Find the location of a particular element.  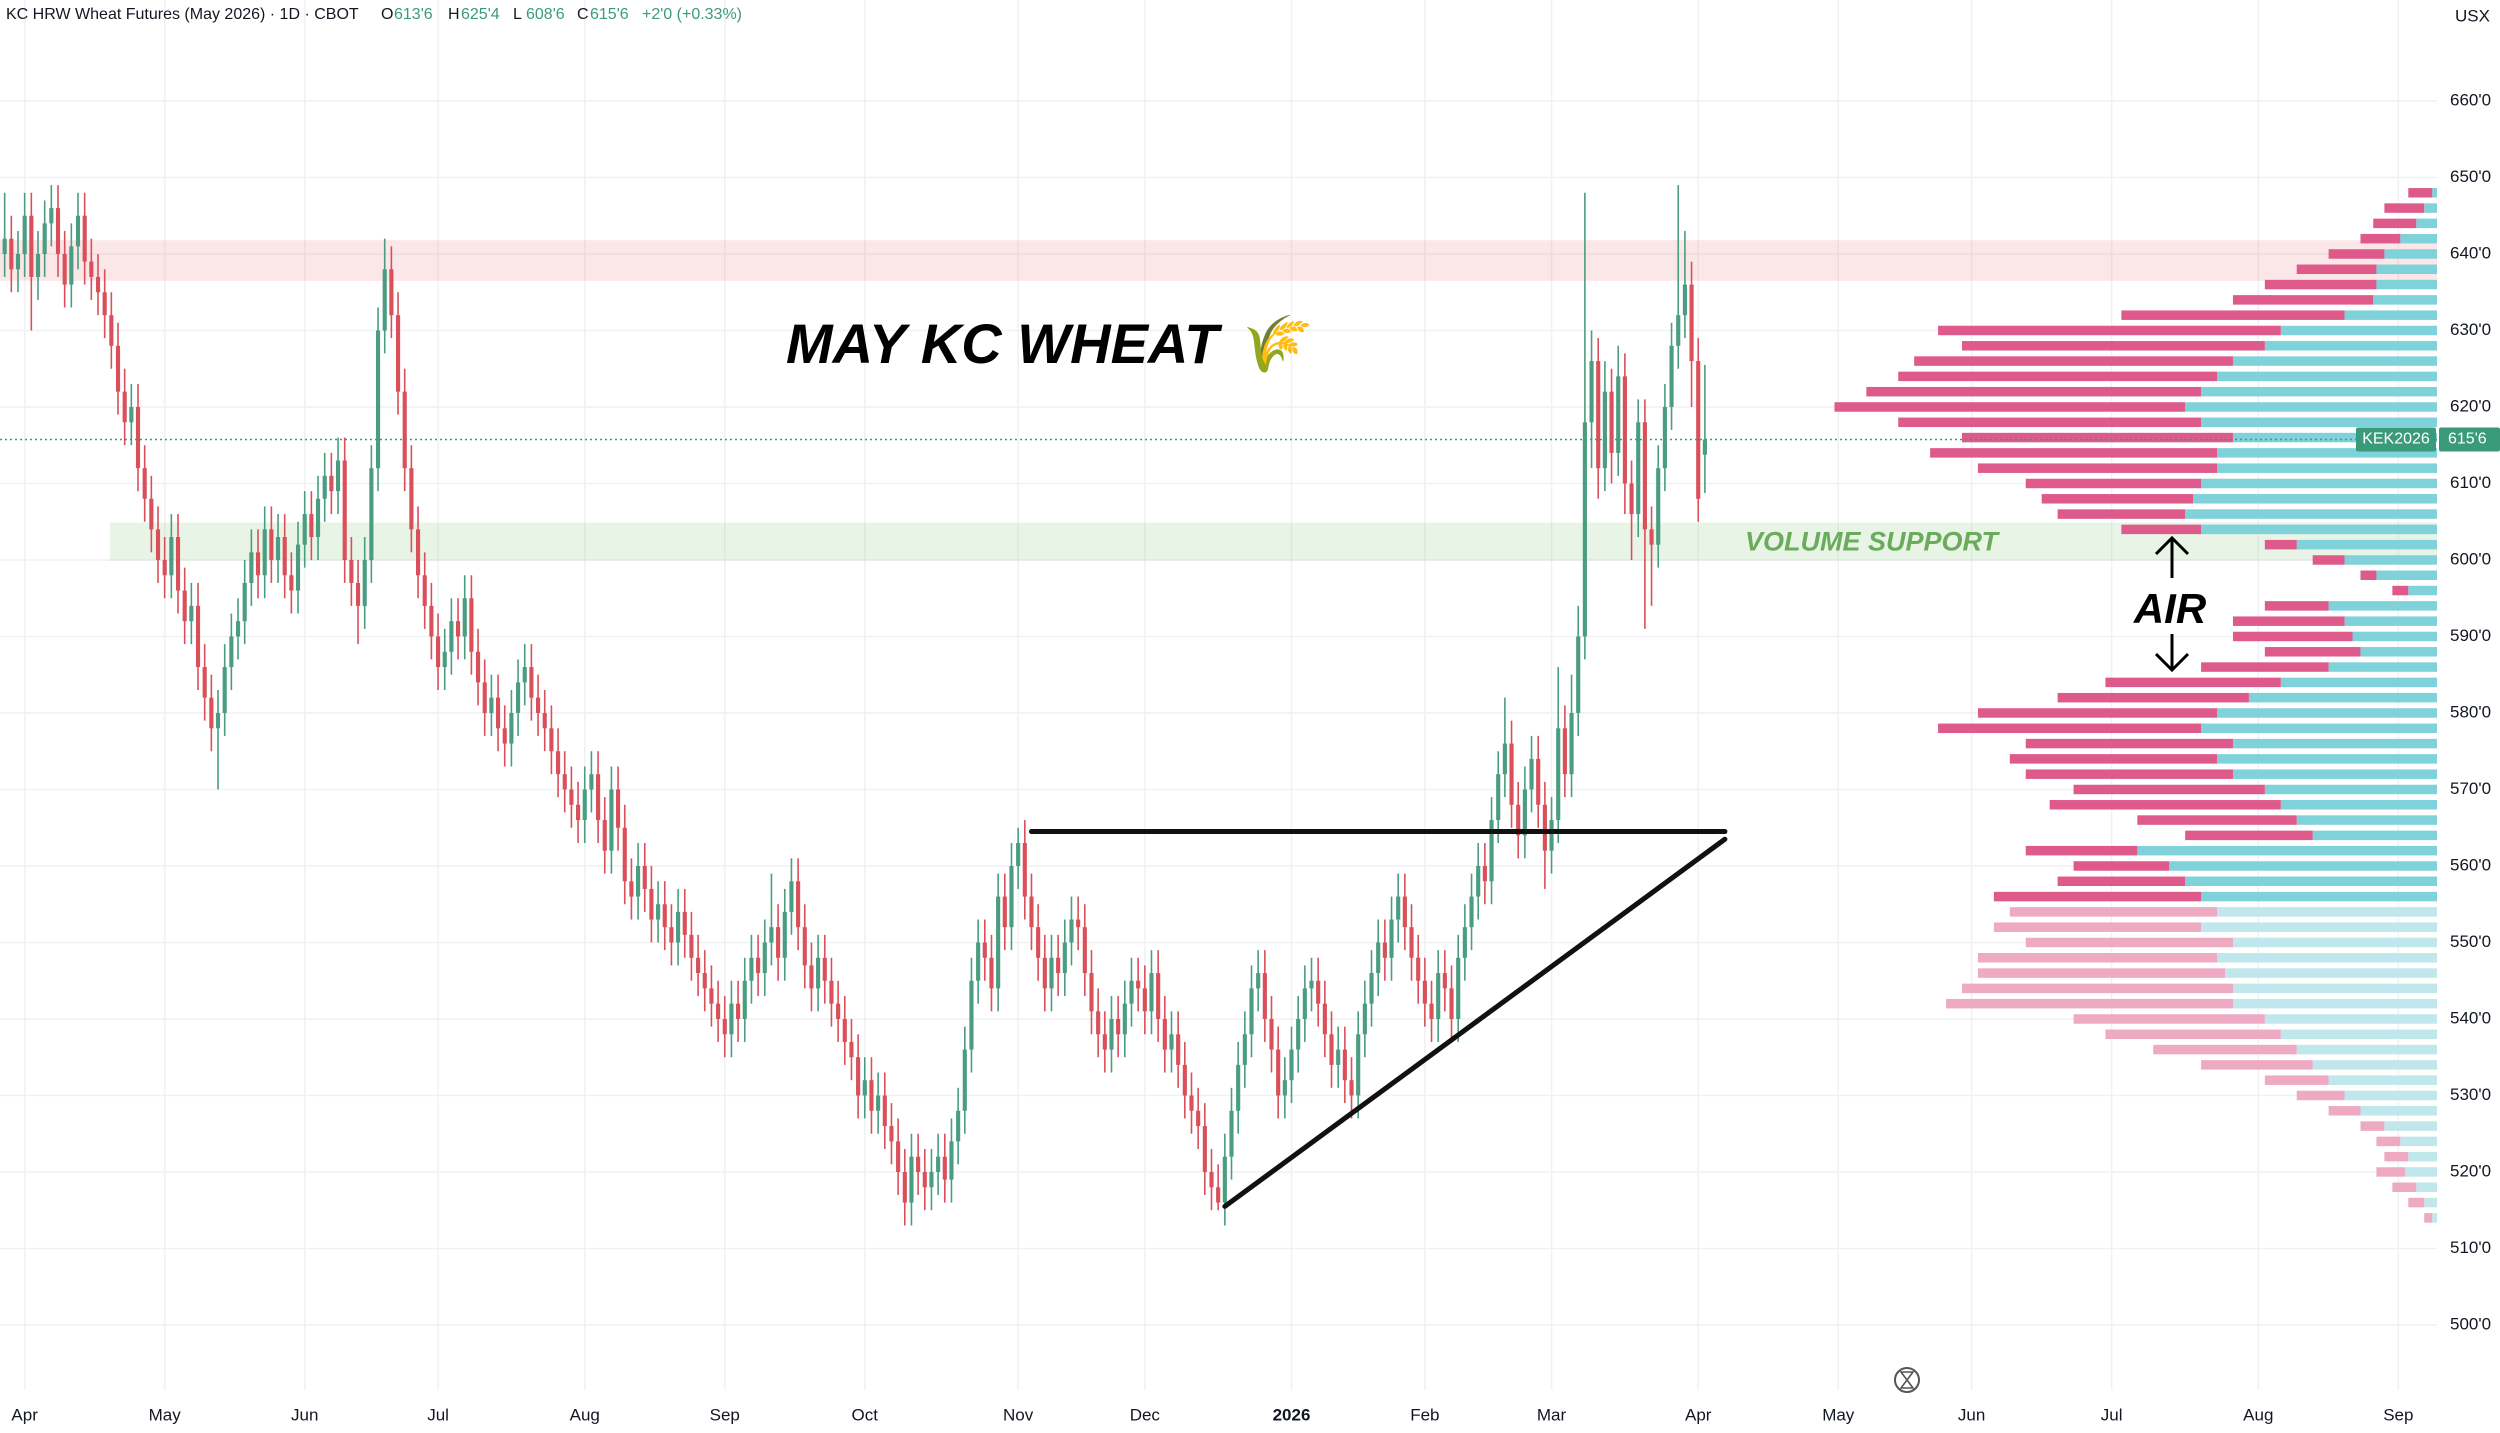

y-tick-label: 510'0 is located at coordinates (2470, 1247).